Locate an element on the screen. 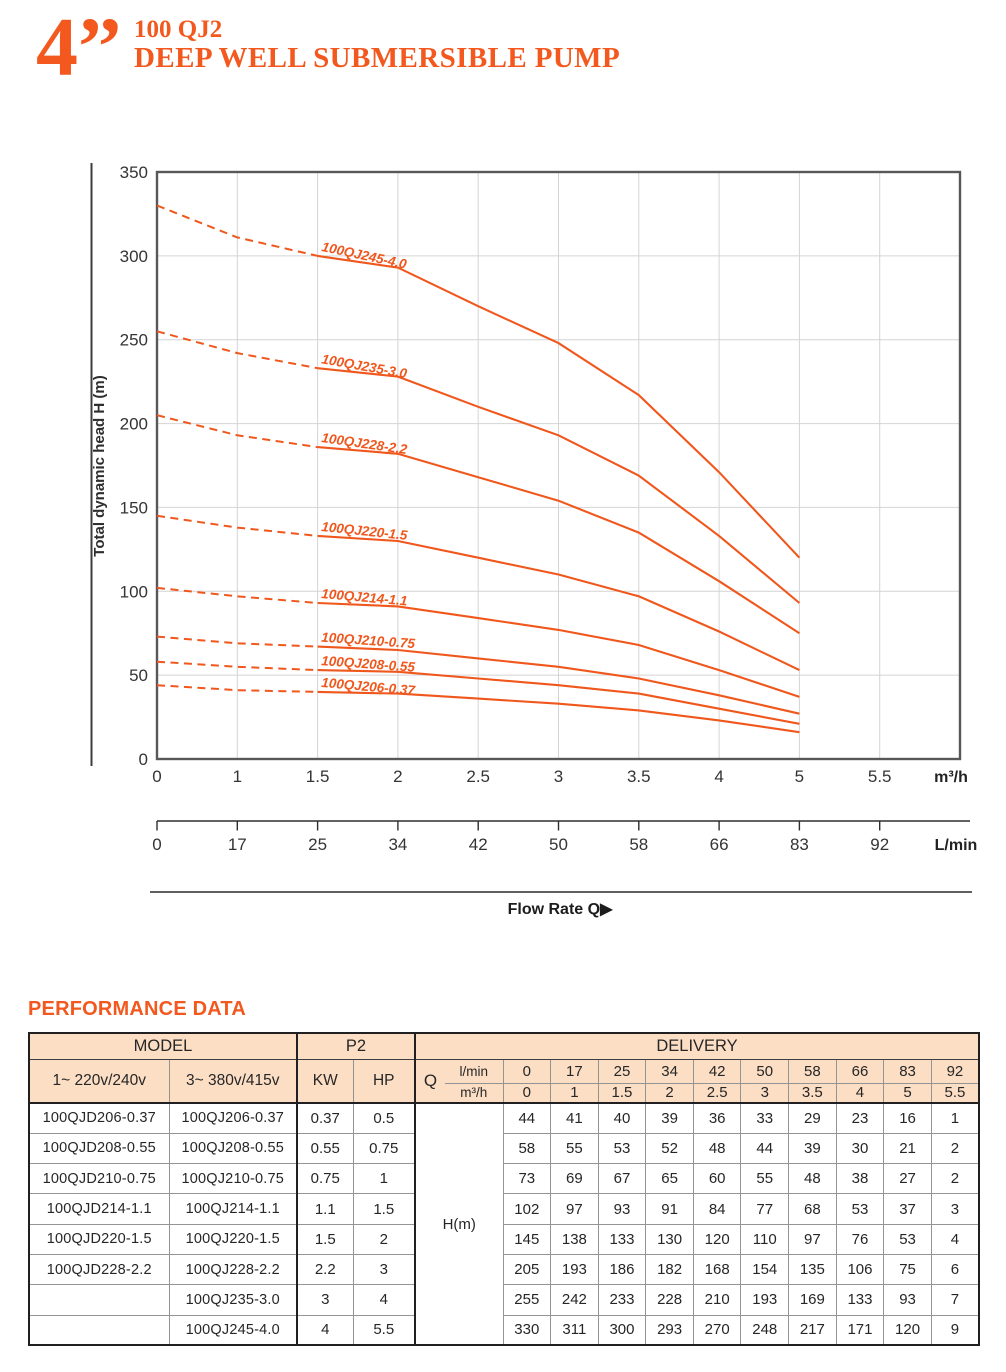  pump-curve-100QJ228-2.2 is located at coordinates (558, 540).